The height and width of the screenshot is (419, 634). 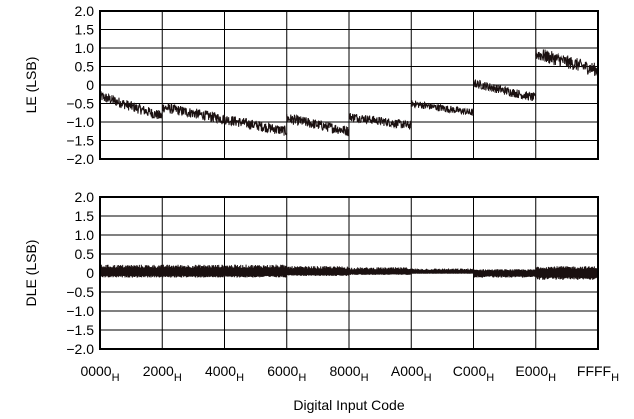 What do you see at coordinates (99, 373) in the screenshot?
I see `x-tick-label: 0000H` at bounding box center [99, 373].